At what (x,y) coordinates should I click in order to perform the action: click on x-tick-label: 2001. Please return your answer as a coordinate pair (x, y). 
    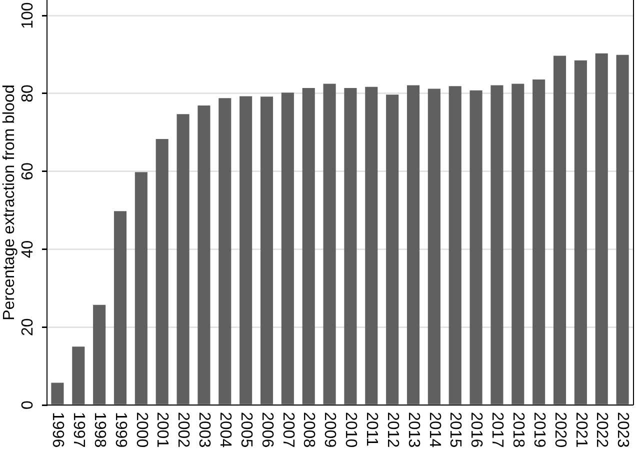
    Looking at the image, I should click on (162, 430).